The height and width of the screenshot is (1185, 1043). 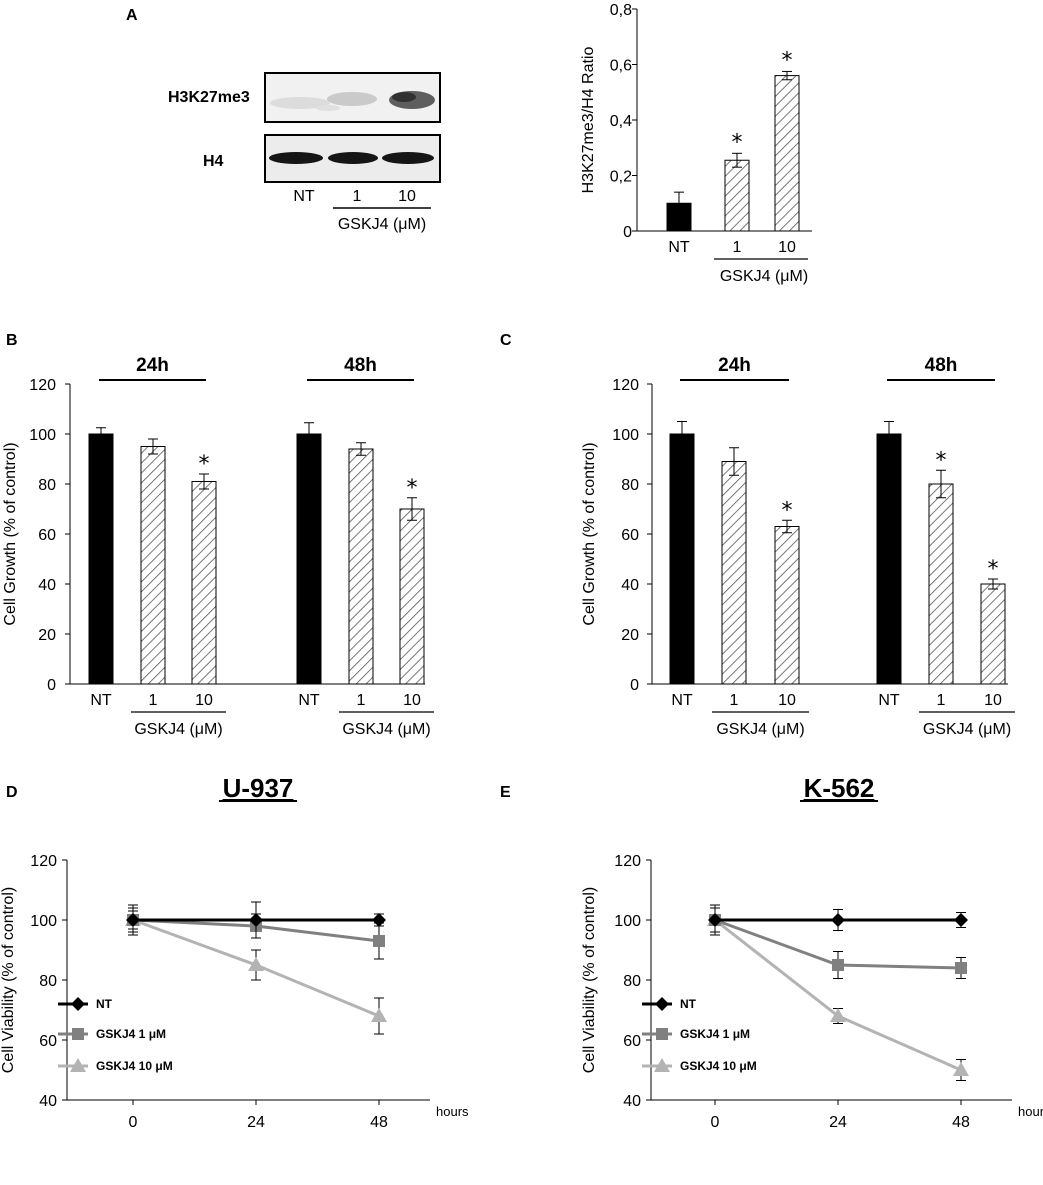 I want to click on time-label: 24h, so click(x=734, y=365).